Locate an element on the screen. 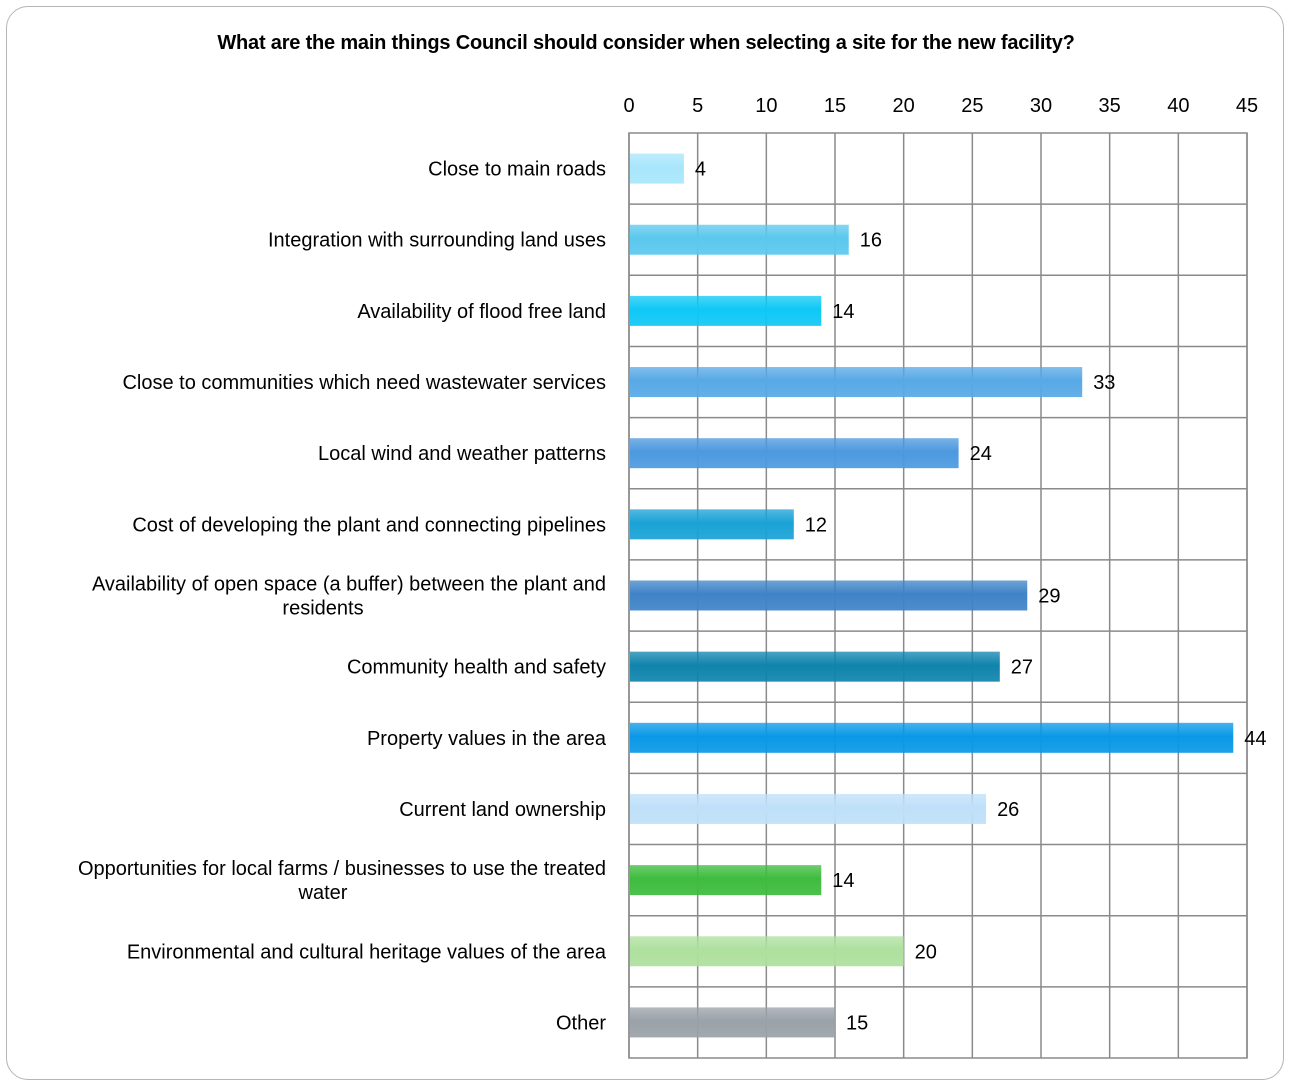 The image size is (1292, 1088). data-label: 26 is located at coordinates (1008, 810).